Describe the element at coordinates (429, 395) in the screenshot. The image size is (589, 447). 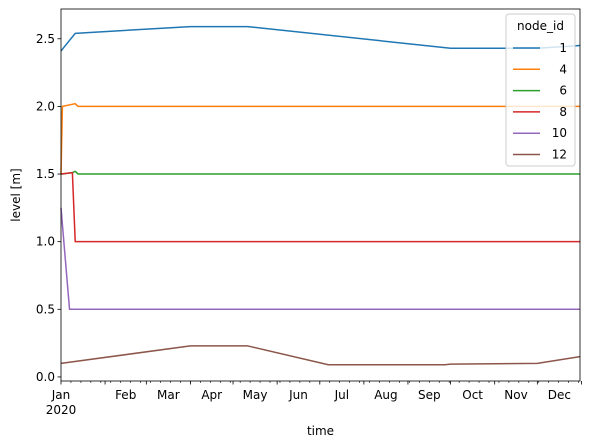
I see `x-tick-label: Sep` at that location.